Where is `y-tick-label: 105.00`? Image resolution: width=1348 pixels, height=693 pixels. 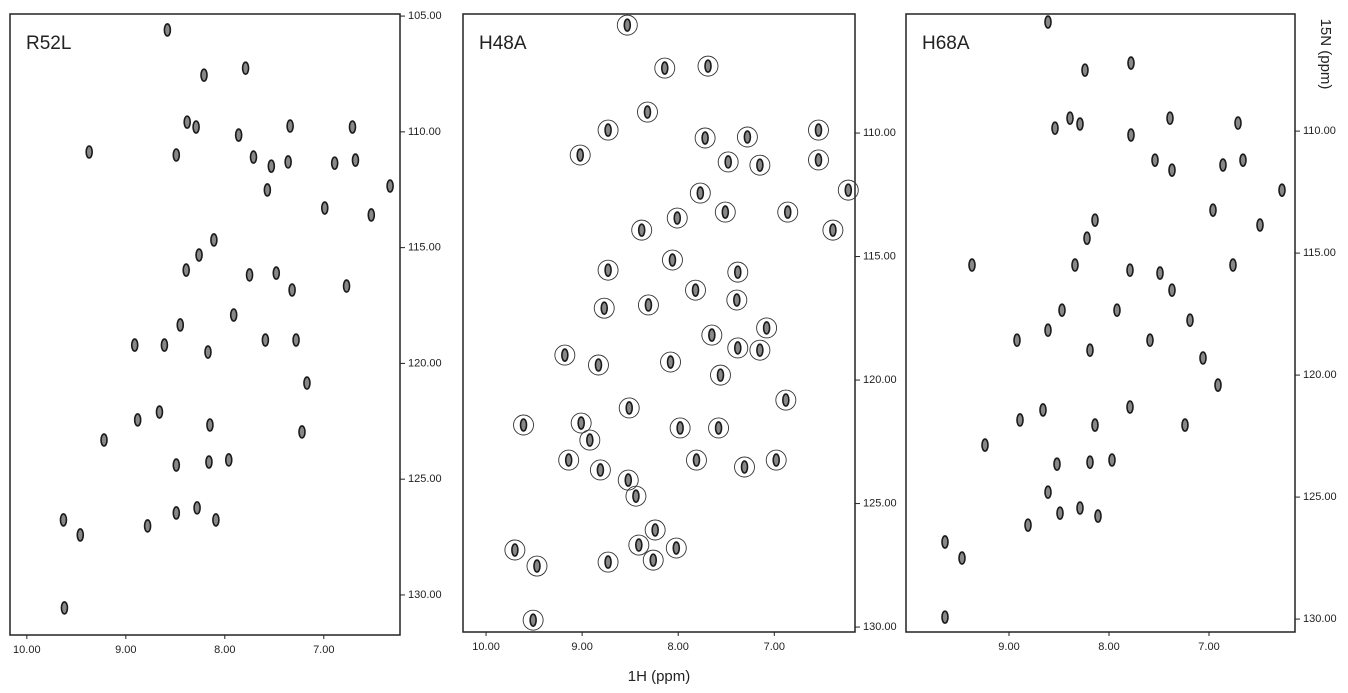
y-tick-label: 105.00 is located at coordinates (425, 16).